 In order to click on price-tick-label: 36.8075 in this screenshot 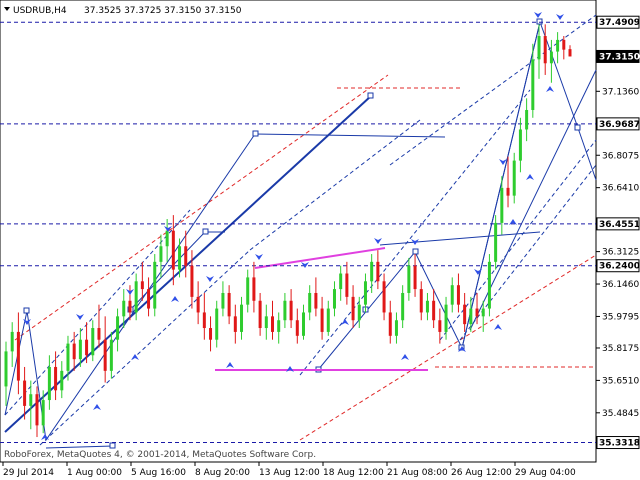, I will do `click(620, 156)`.